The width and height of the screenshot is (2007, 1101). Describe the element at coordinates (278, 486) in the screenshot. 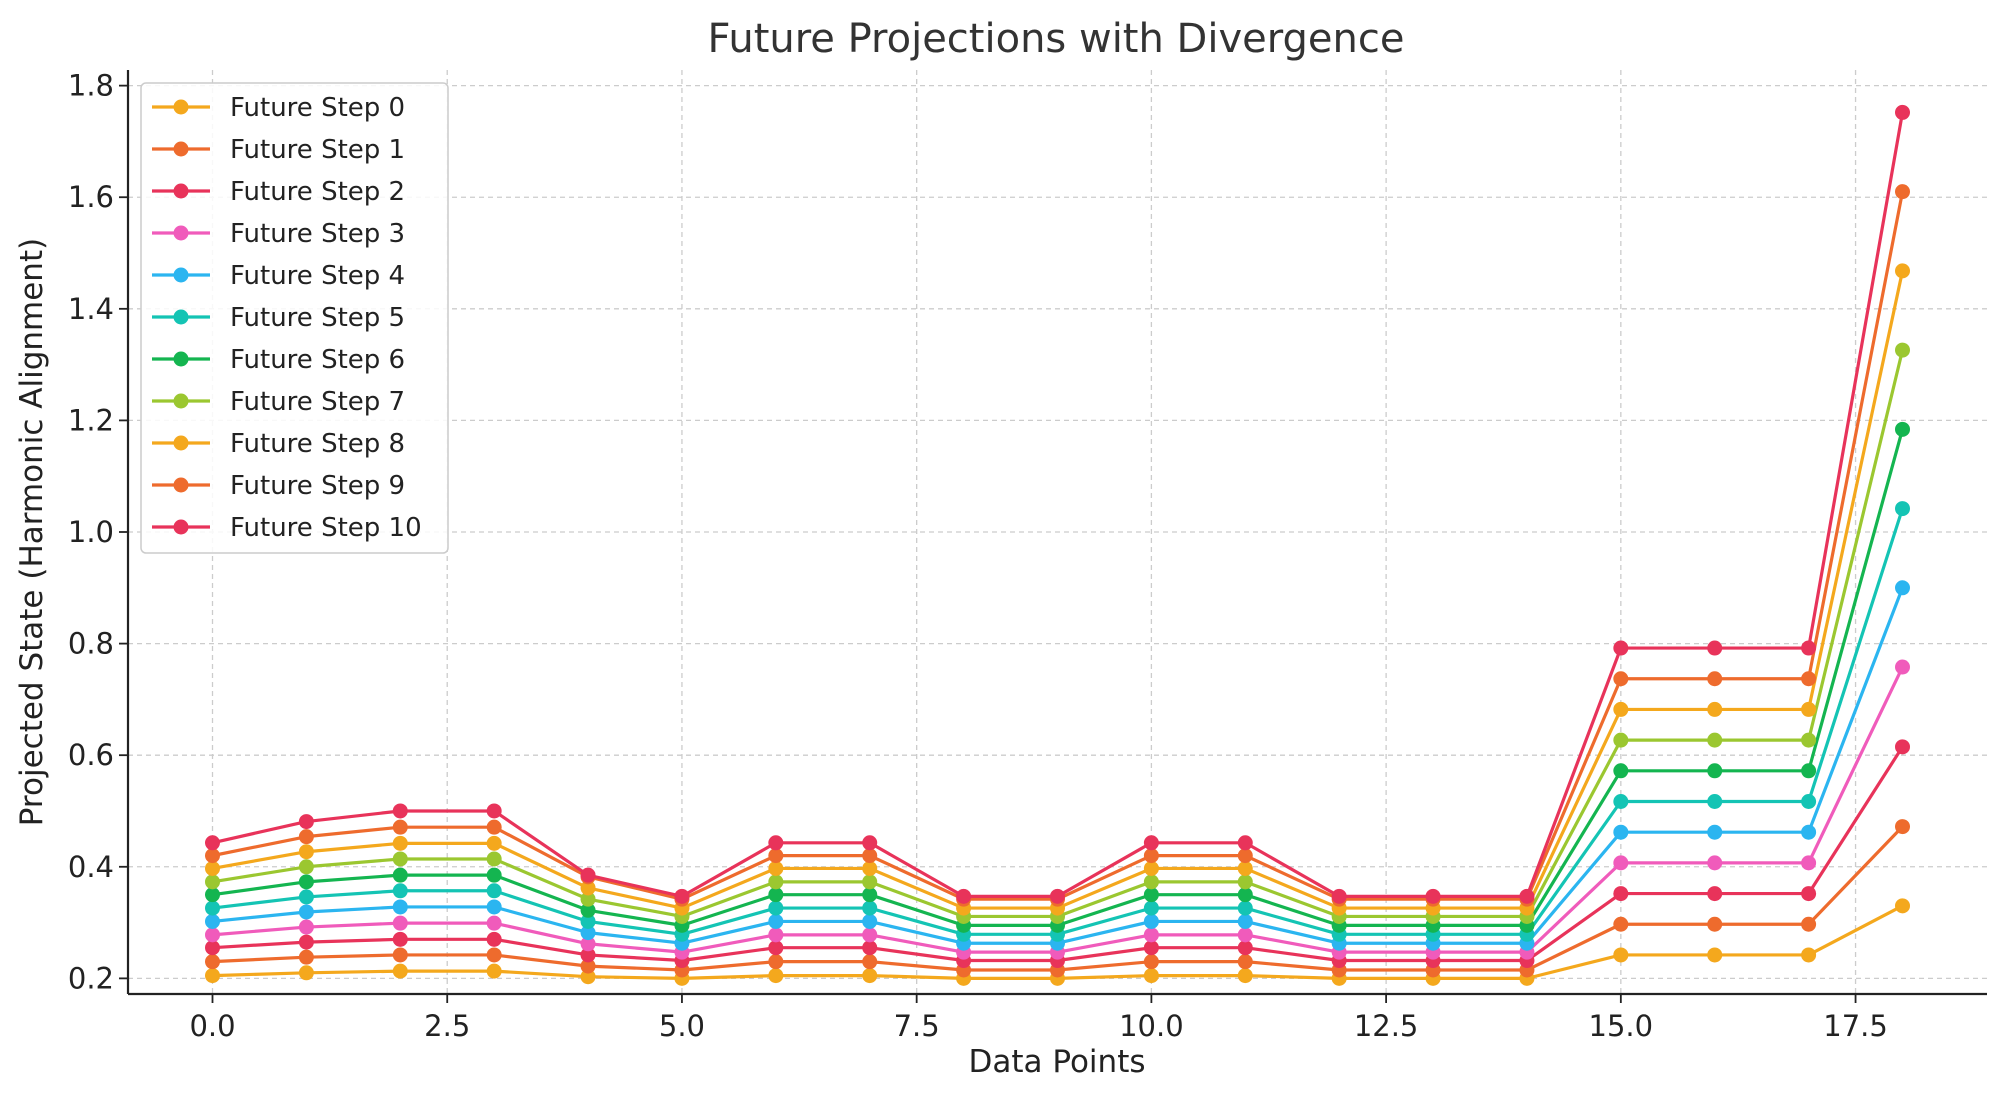

I see `legend-item: Future Step 9` at that location.